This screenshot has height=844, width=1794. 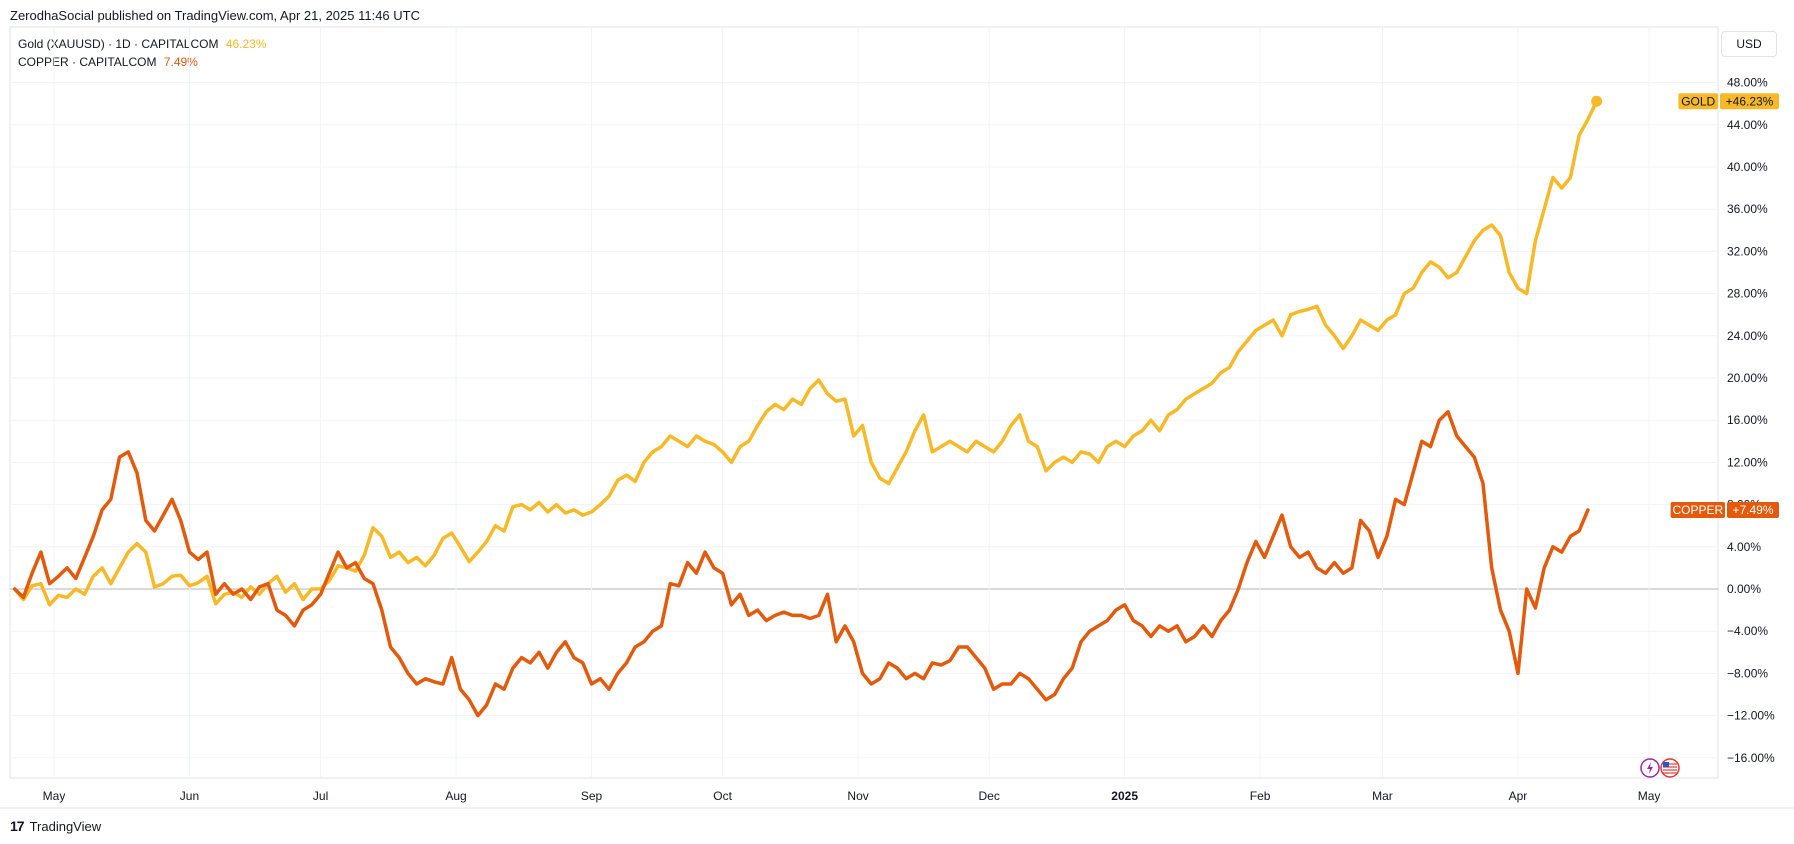 What do you see at coordinates (320, 796) in the screenshot?
I see `x-tick-label: Jul` at bounding box center [320, 796].